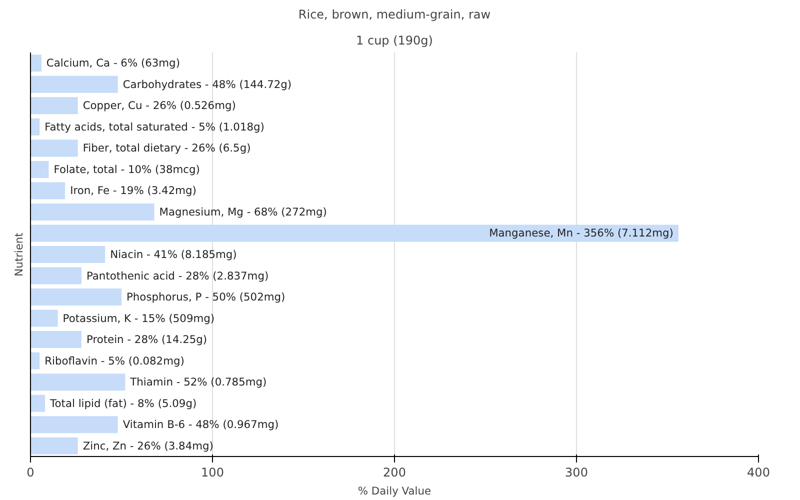 The height and width of the screenshot is (500, 800). I want to click on y-axis-title: Nutrient, so click(19, 254).